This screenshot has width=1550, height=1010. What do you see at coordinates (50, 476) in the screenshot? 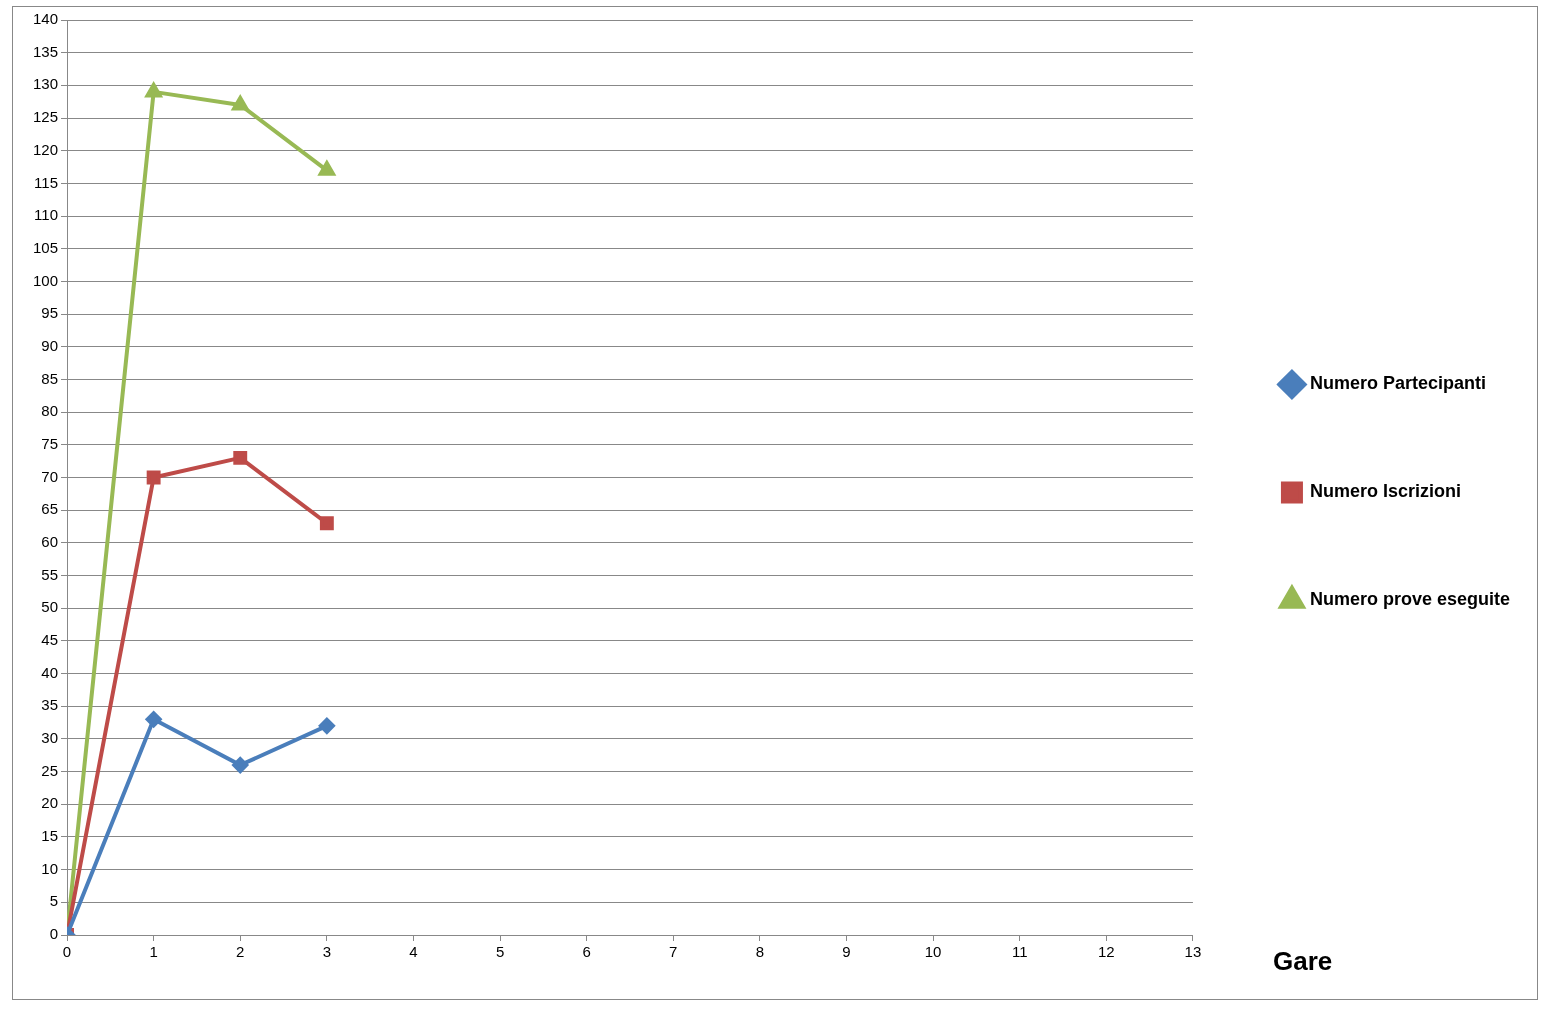
I see `y-tick-label: 70` at bounding box center [50, 476].